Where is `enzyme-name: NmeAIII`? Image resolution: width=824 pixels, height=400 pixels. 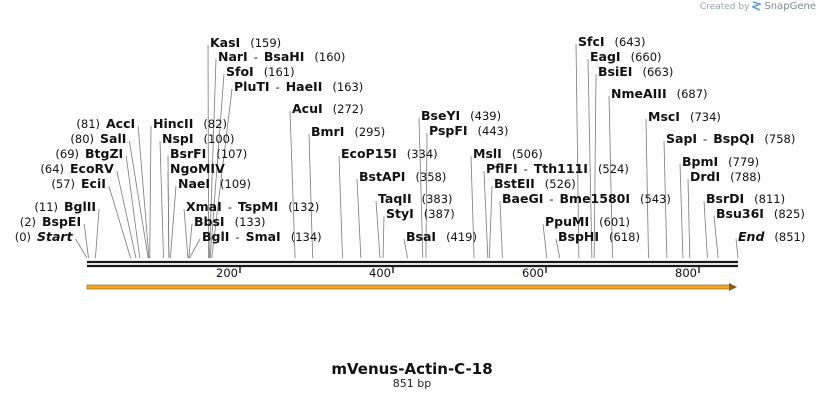
enzyme-name: NmeAIII is located at coordinates (639, 93).